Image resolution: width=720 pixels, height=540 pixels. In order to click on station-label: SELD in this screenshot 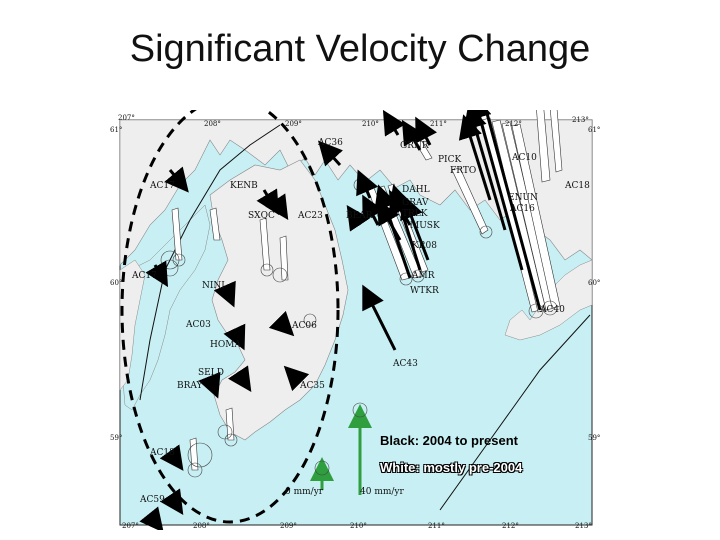, I will do `click(211, 373)`.